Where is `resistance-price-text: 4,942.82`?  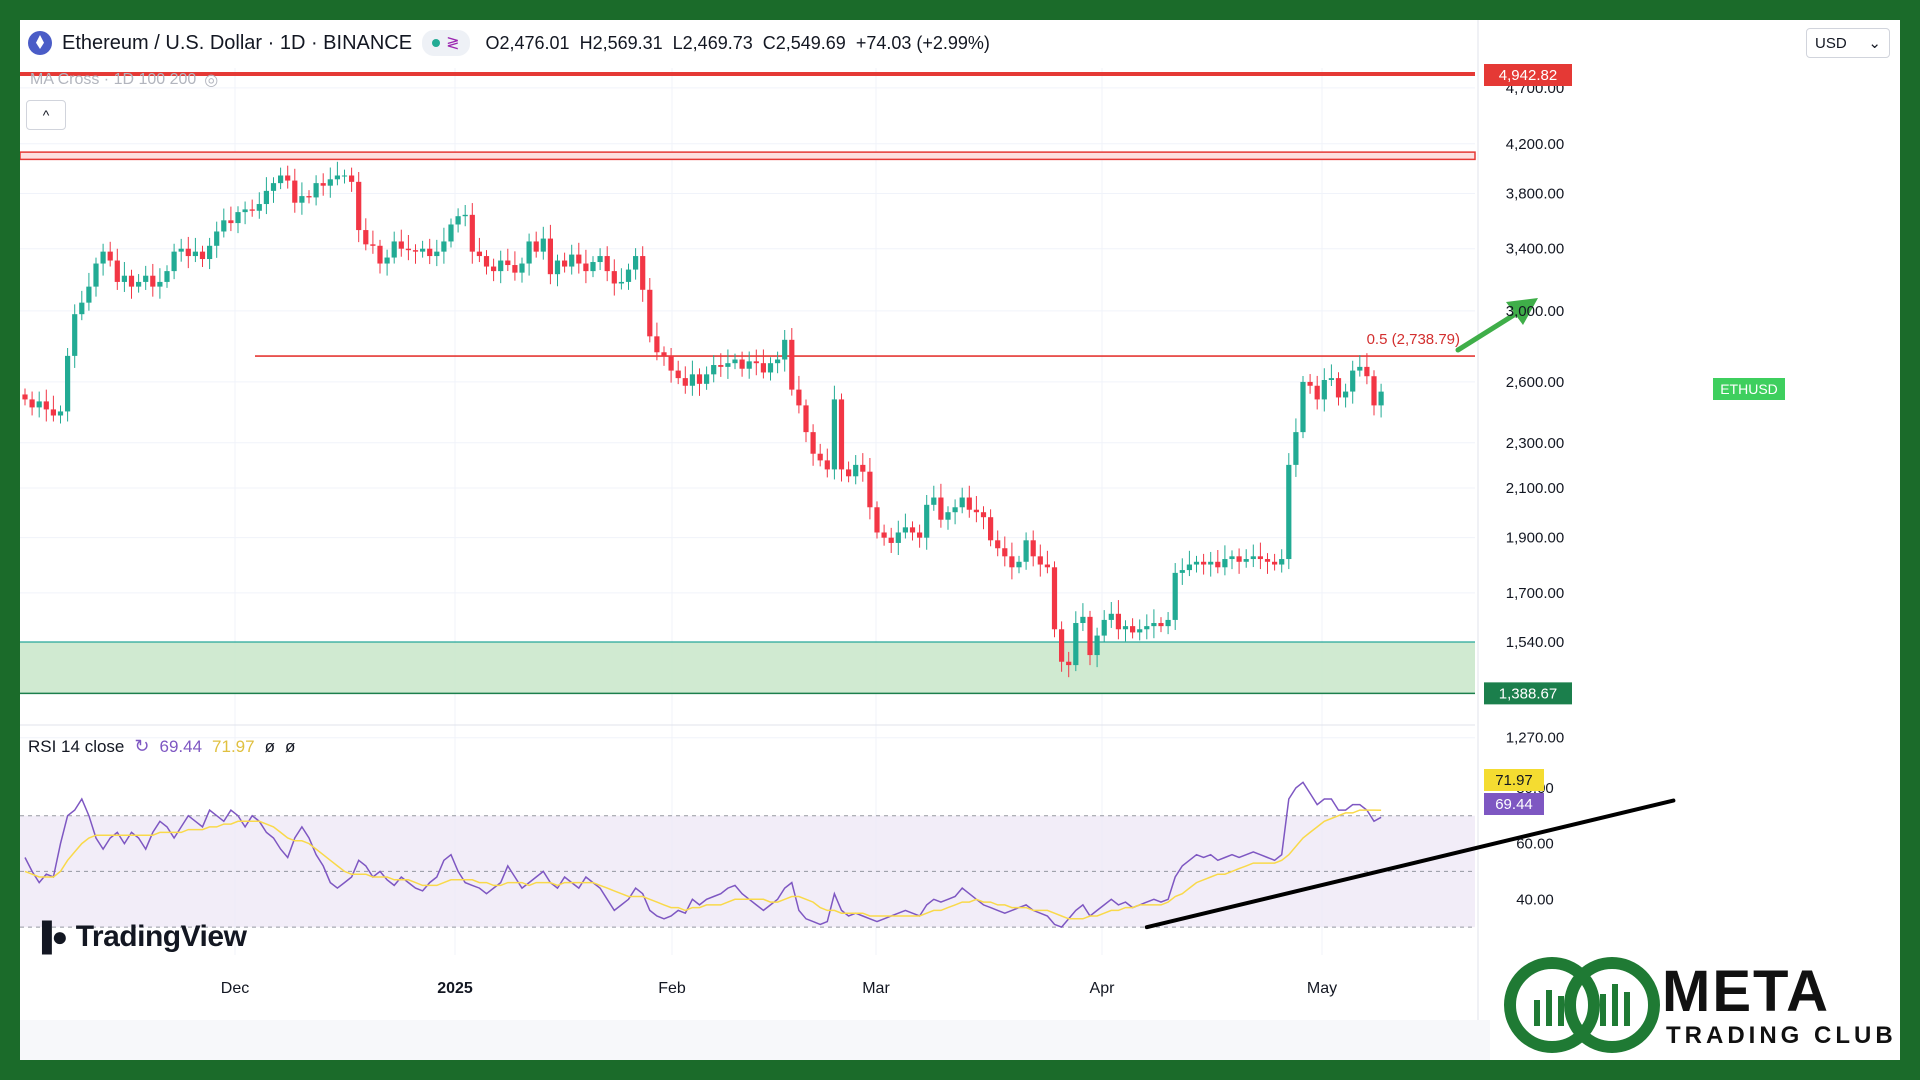 resistance-price-text: 4,942.82 is located at coordinates (1528, 75).